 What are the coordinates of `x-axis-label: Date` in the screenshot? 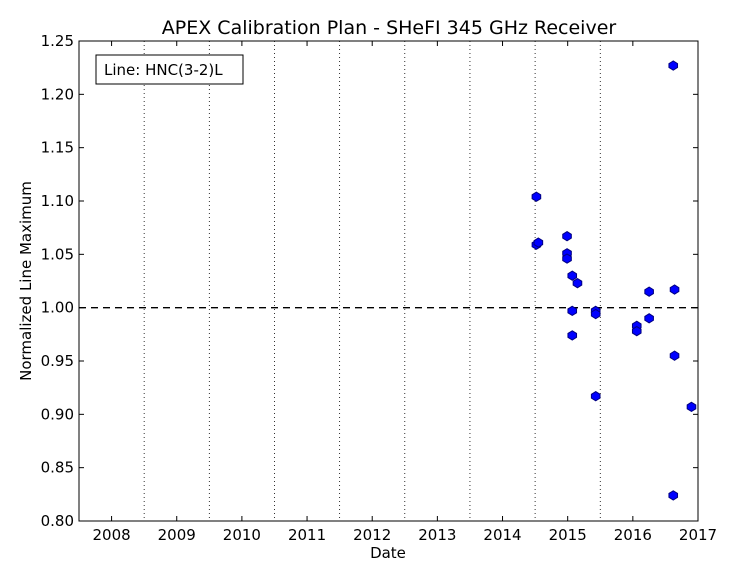 It's located at (388, 553).